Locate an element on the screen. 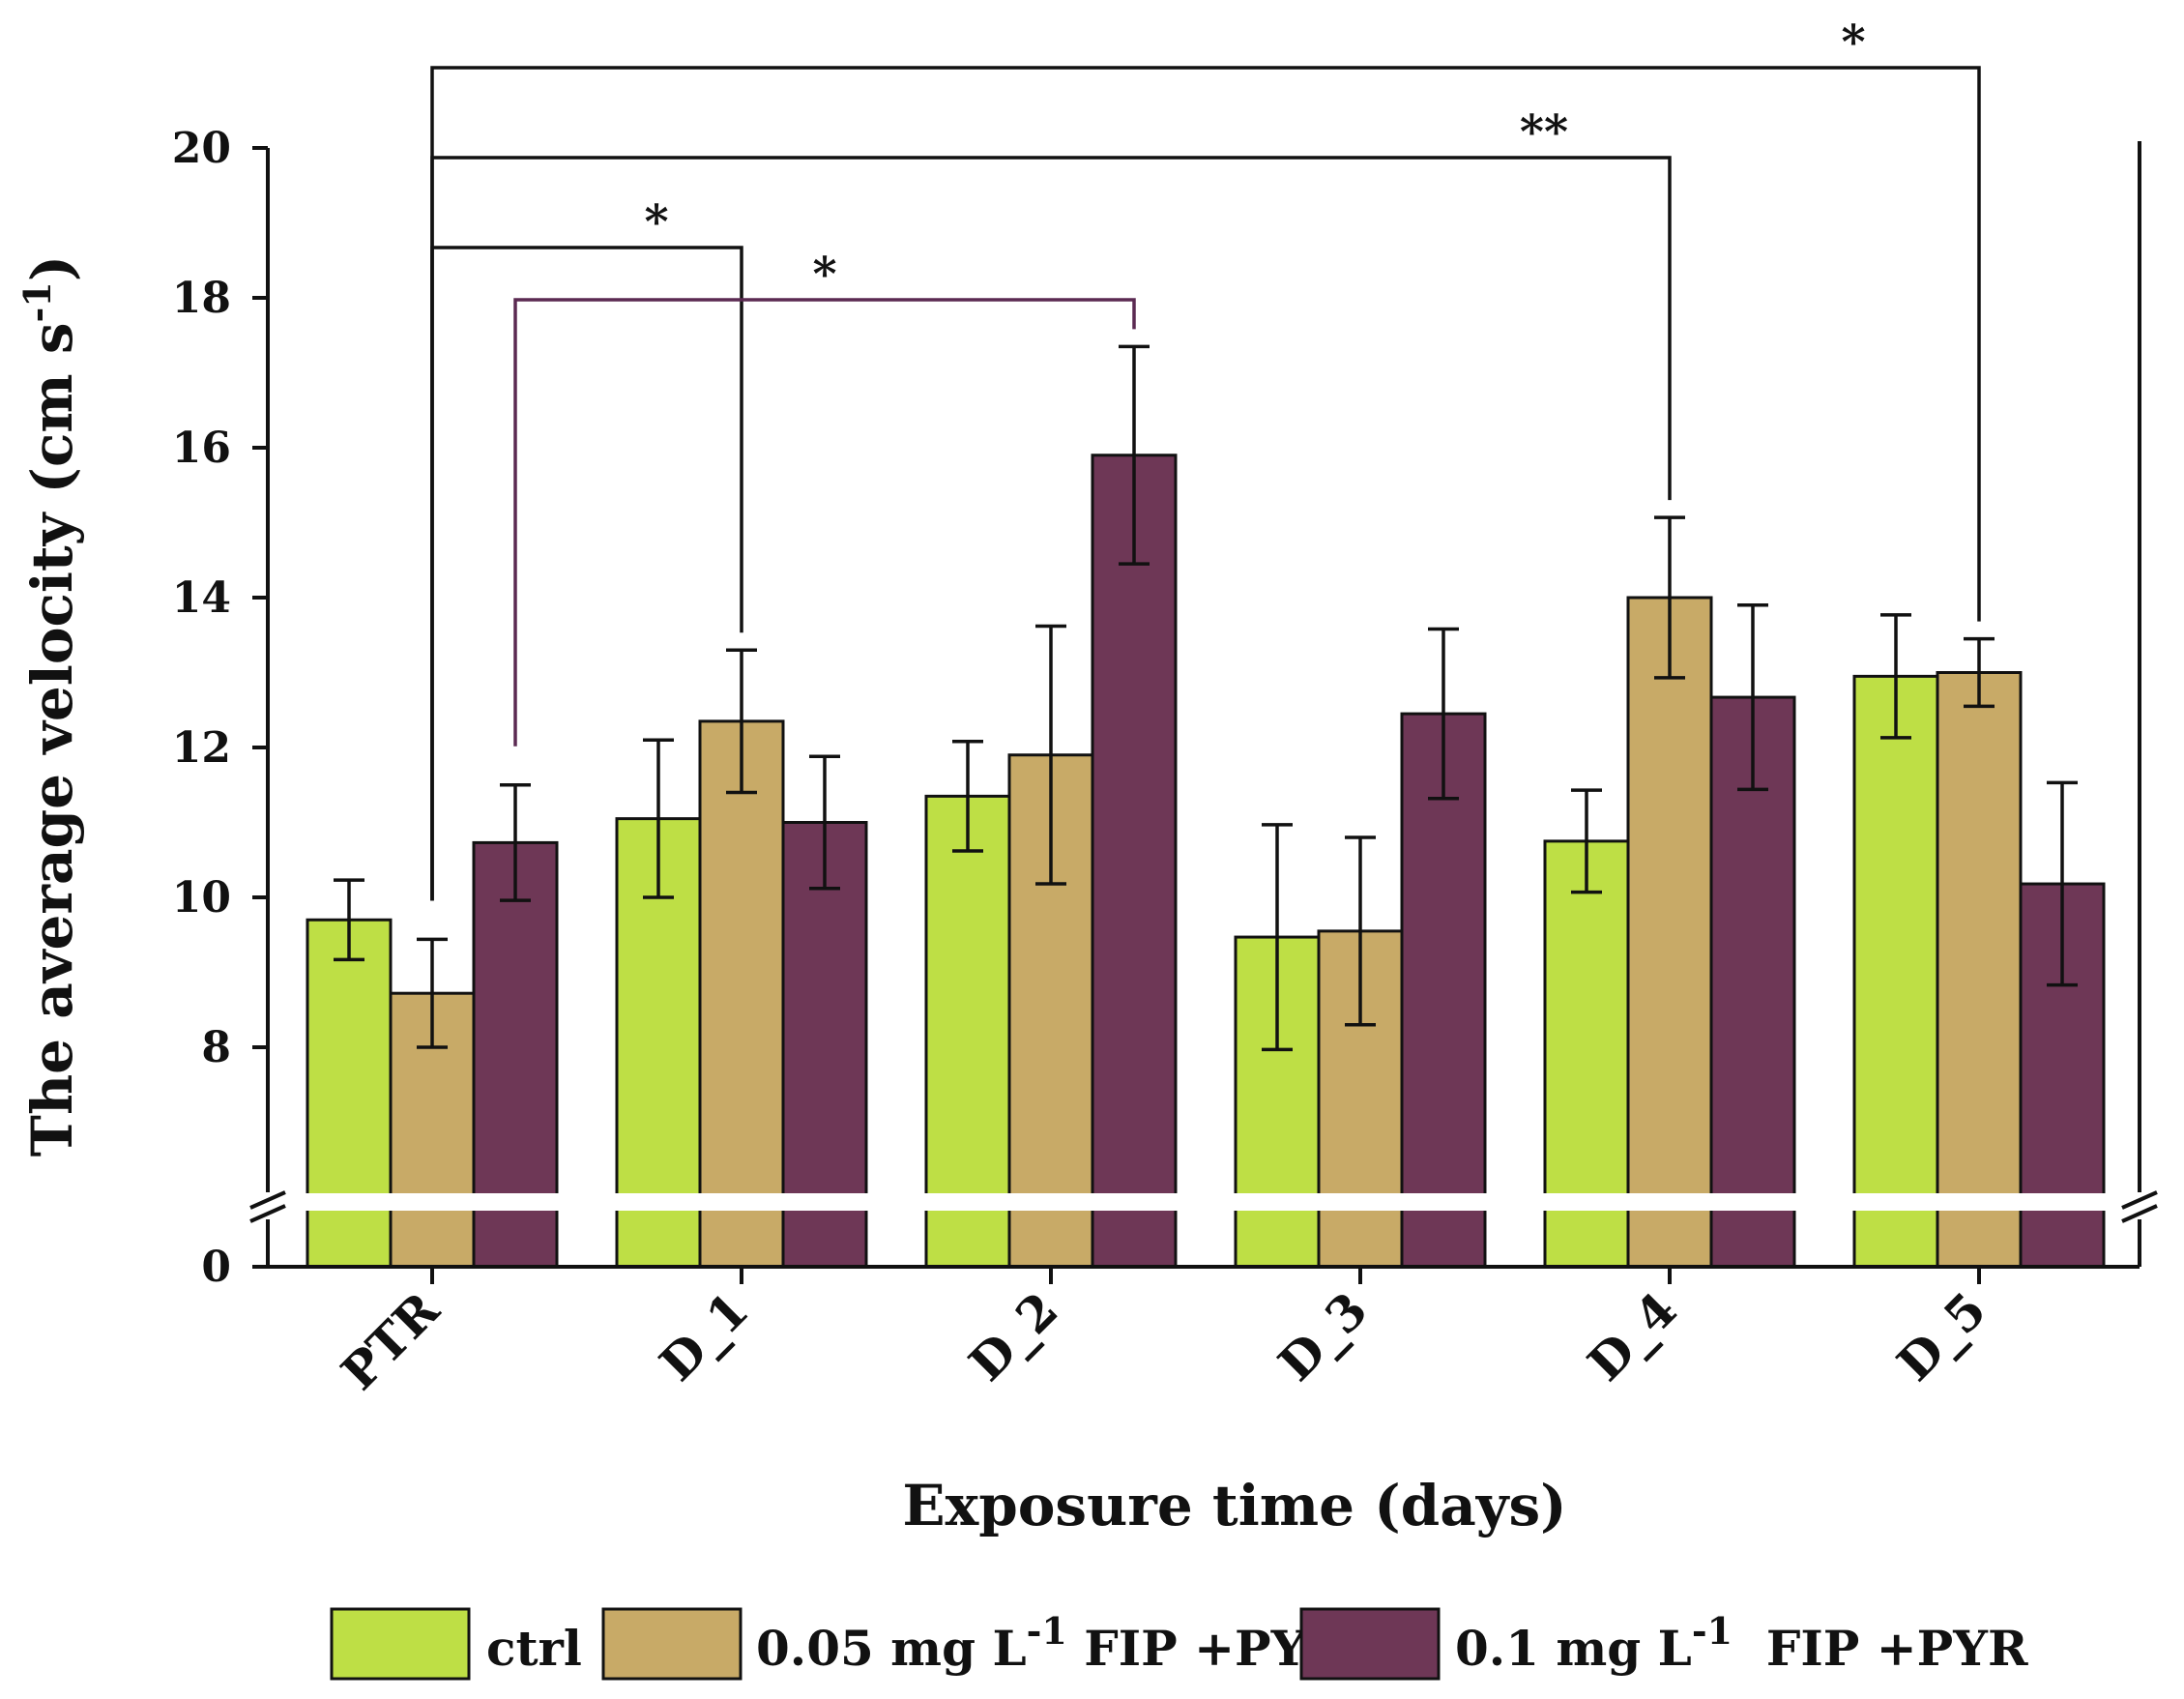 This screenshot has height=1699, width=2184. legend-label-0.05-rest: FIP +PYR is located at coordinates (1207, 1648).